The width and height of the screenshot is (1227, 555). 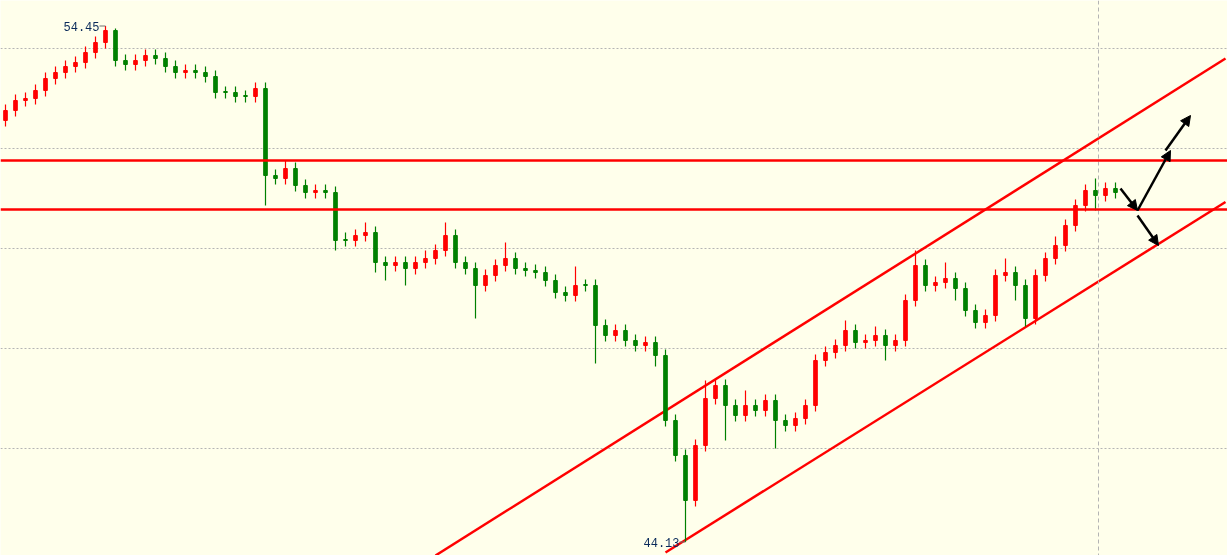 What do you see at coordinates (661, 543) in the screenshot?
I see `annotation: 44.13` at bounding box center [661, 543].